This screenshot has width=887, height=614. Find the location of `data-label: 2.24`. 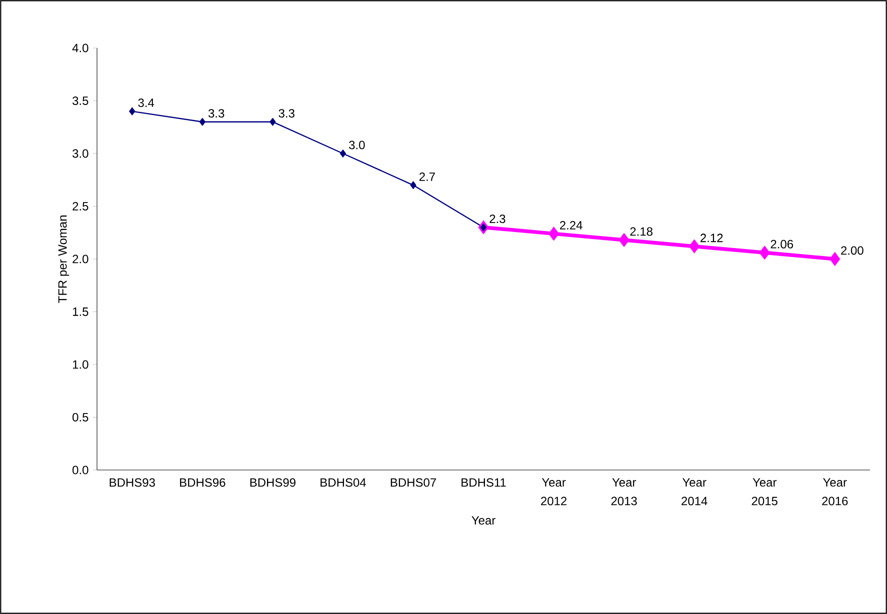

data-label: 2.24 is located at coordinates (571, 225).